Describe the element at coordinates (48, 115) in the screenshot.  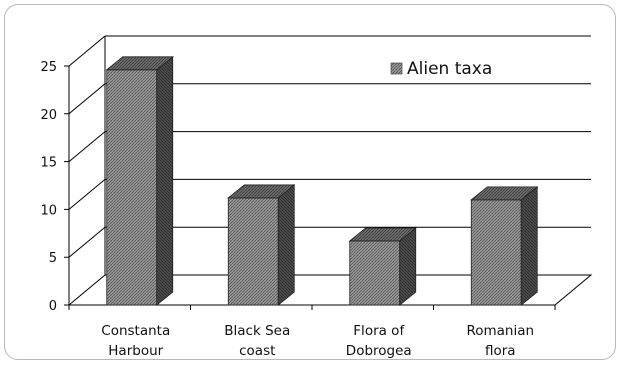
I see `y-tick-label: 20` at that location.